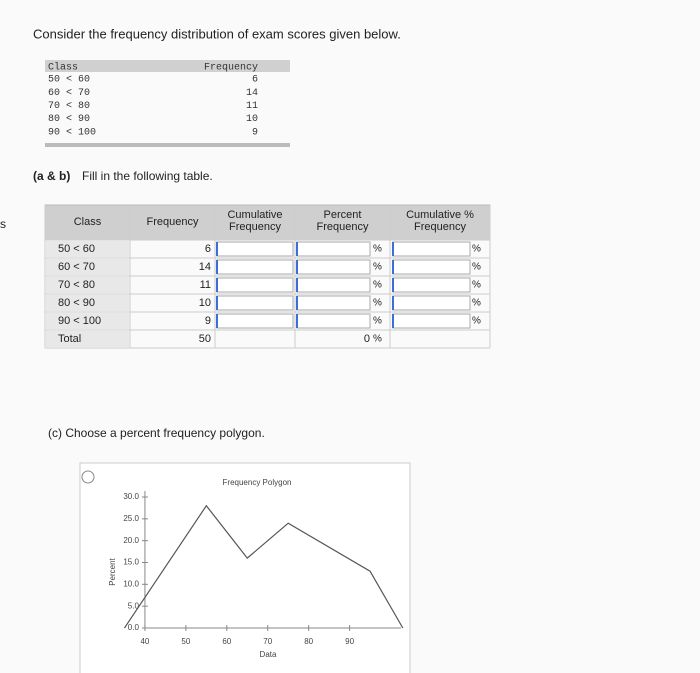  What do you see at coordinates (88, 222) in the screenshot?
I see `table-header: Class` at bounding box center [88, 222].